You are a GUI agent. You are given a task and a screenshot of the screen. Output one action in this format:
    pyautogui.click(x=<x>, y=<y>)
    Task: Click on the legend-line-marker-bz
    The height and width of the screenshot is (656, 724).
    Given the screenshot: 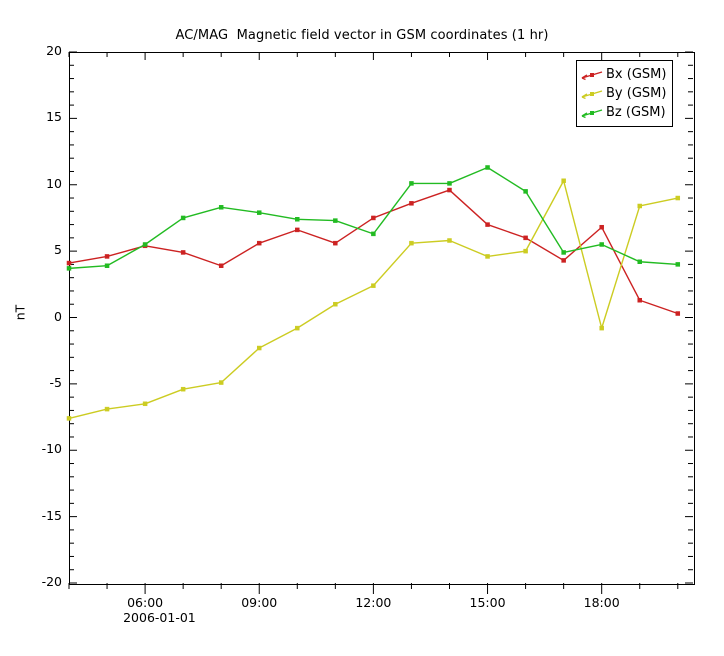 What is the action you would take?
    pyautogui.click(x=592, y=113)
    